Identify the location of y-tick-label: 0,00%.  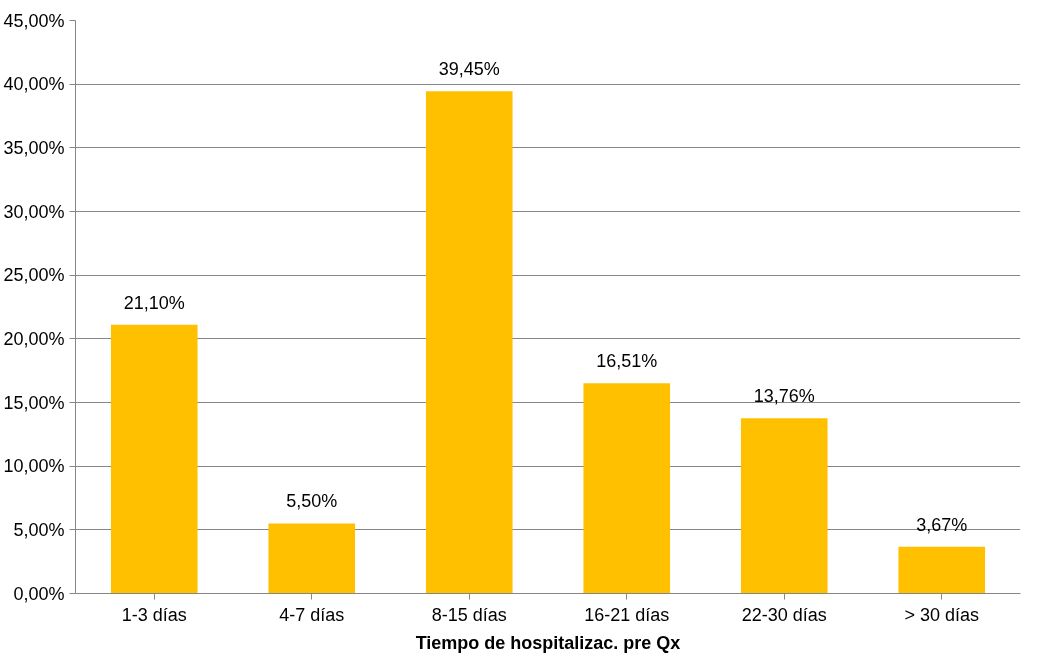
(39, 593).